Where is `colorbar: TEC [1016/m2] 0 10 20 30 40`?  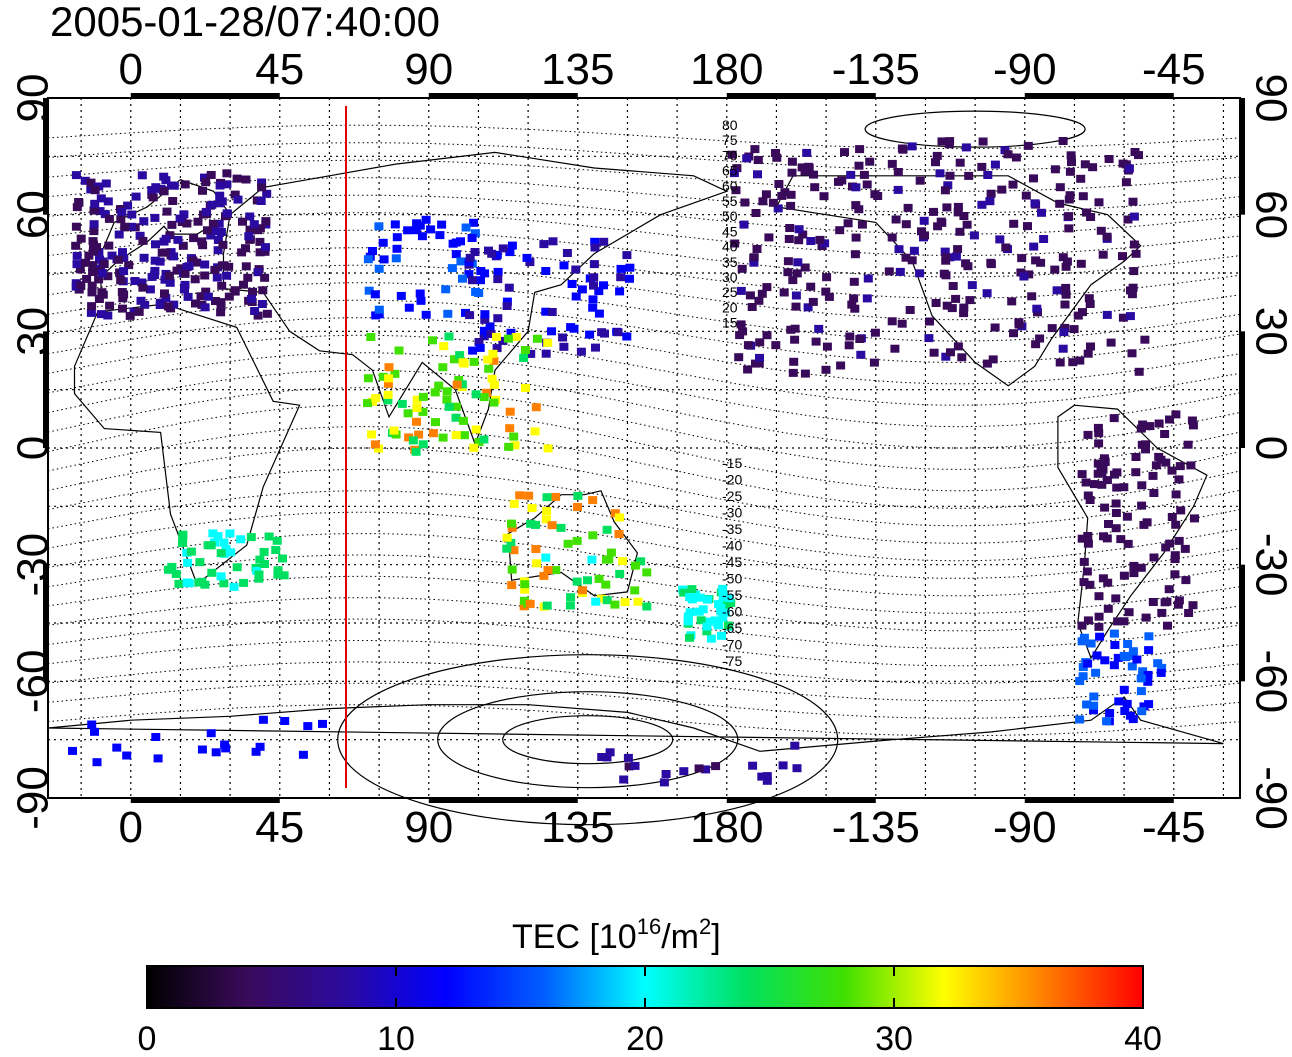
colorbar: TEC [1016/m2] 0 10 20 30 40 is located at coordinates (650, 985).